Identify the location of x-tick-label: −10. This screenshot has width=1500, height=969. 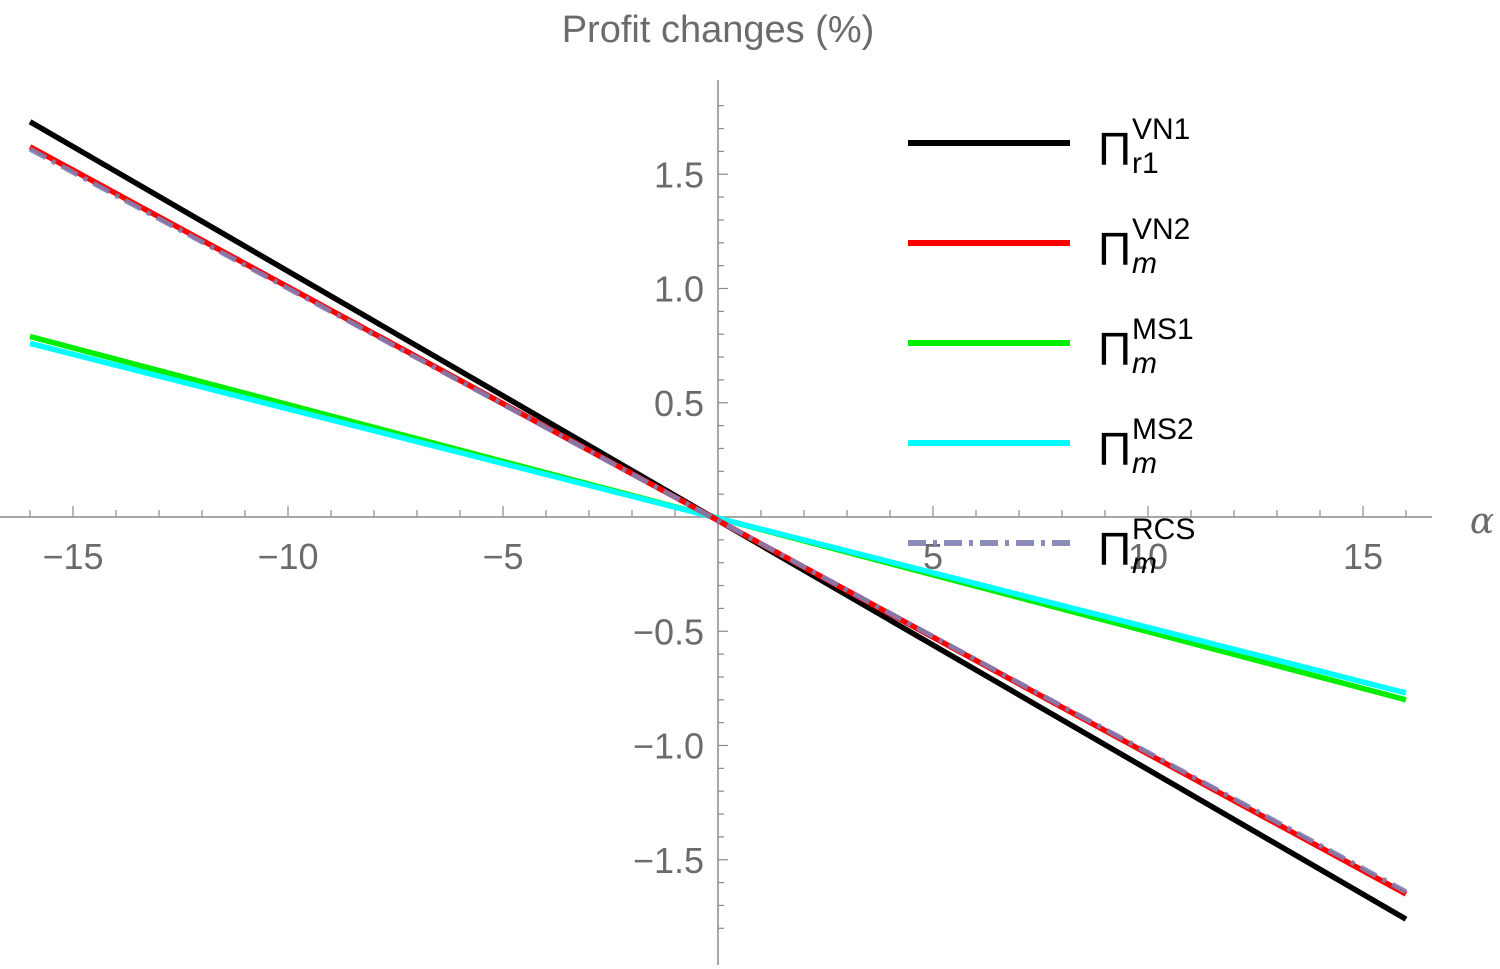
(287, 556).